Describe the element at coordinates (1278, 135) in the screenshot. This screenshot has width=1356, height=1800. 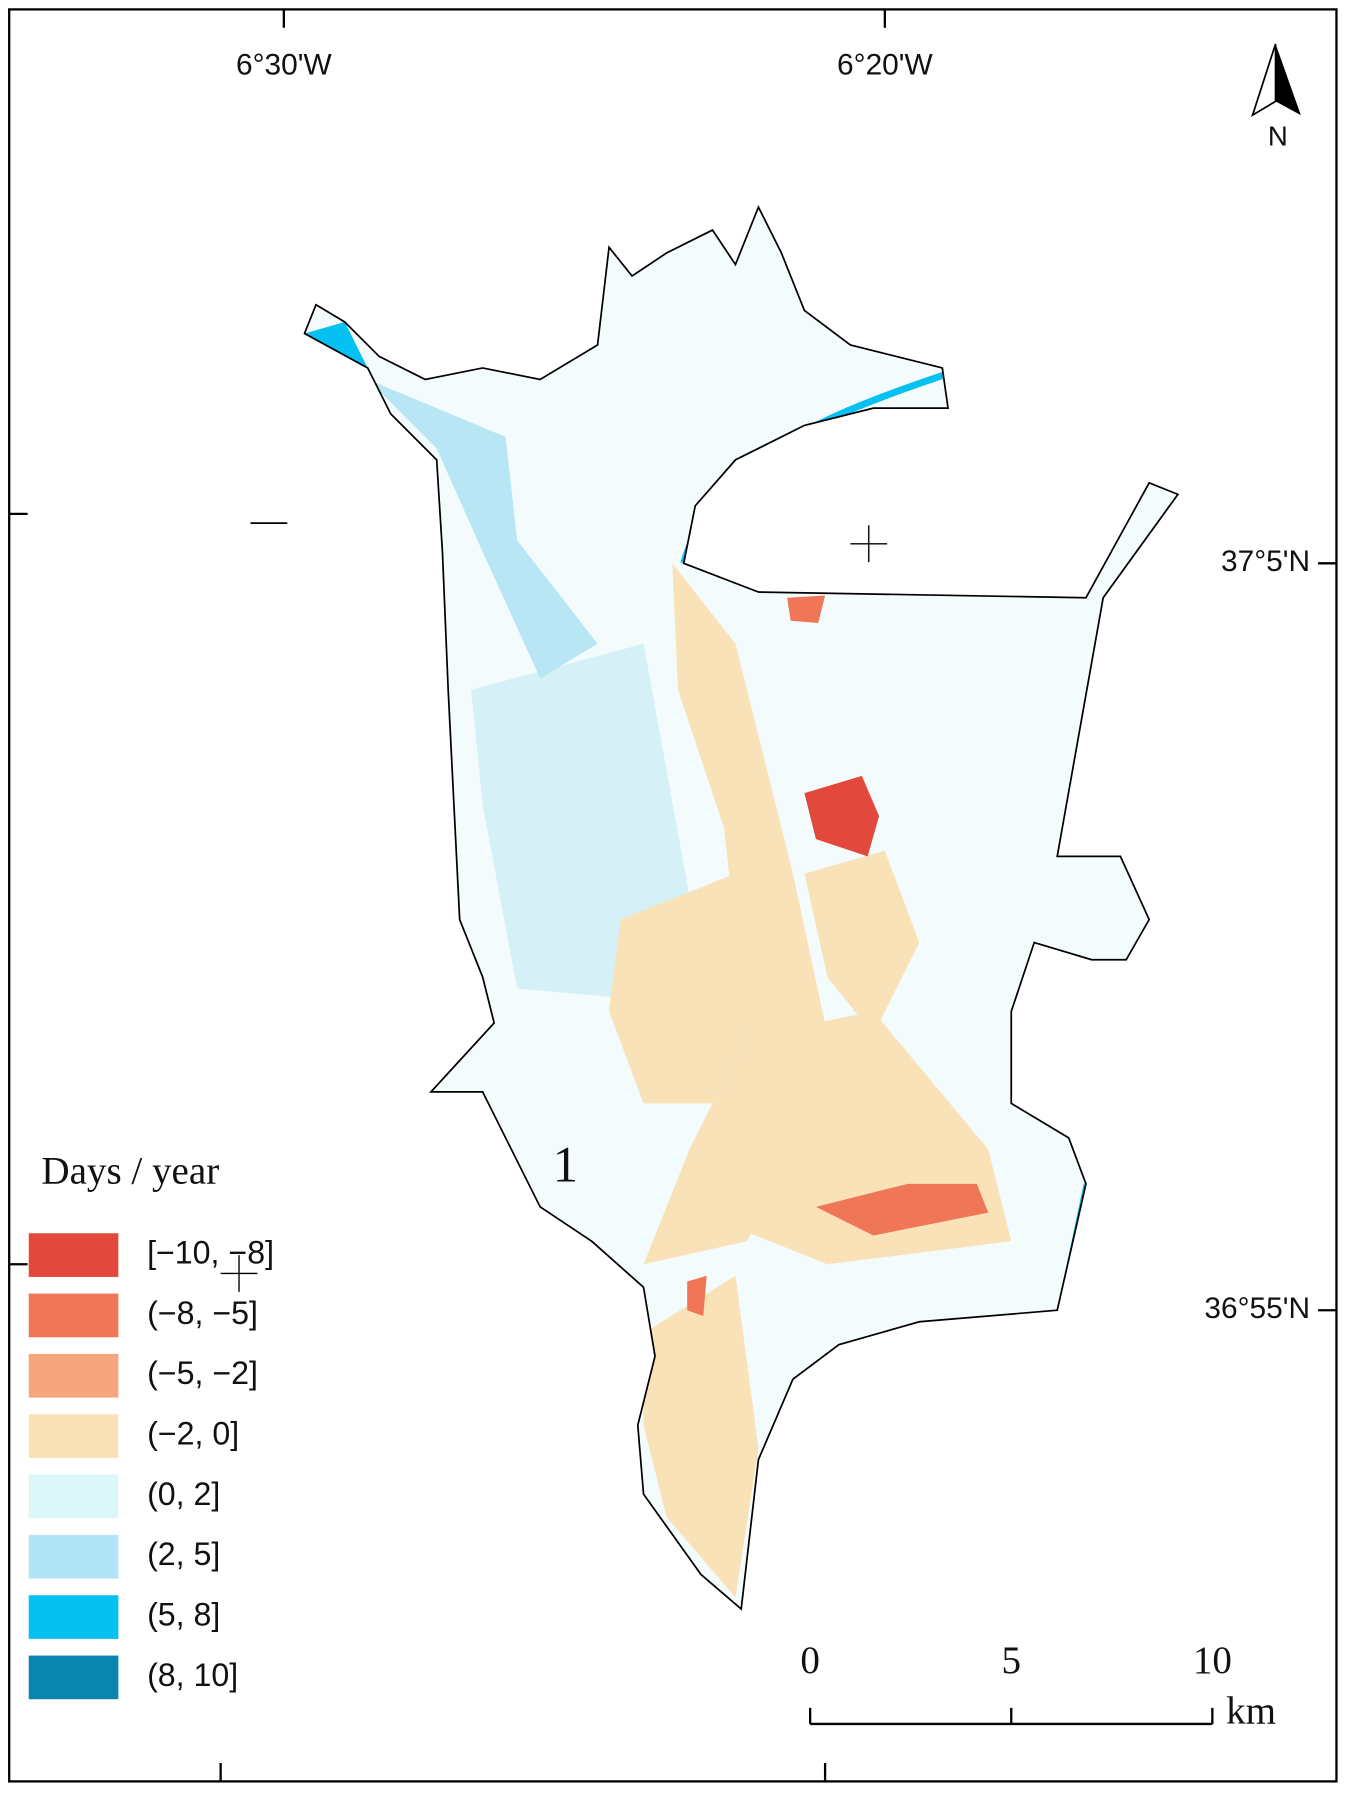
I see `north-label: N` at that location.